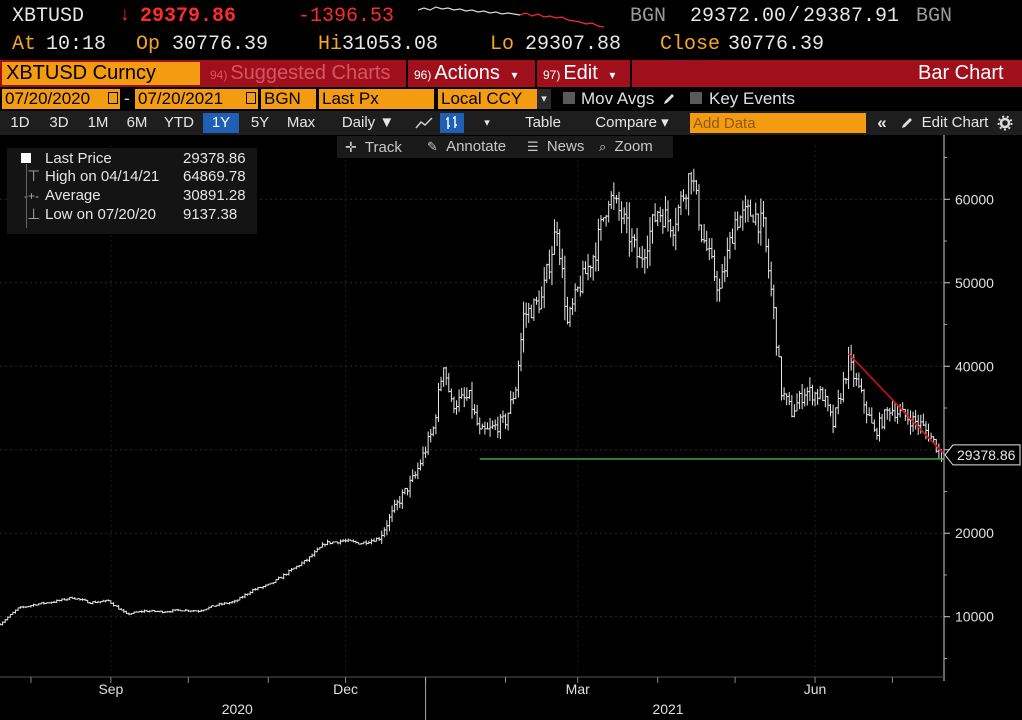 Image resolution: width=1022 pixels, height=720 pixels. What do you see at coordinates (487, 123) in the screenshot?
I see `chart-style-dropdown-icon: ▾` at bounding box center [487, 123].